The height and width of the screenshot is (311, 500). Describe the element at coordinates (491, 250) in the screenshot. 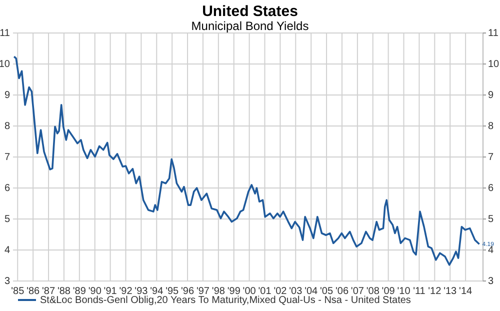

I see `y2-tick-label: 4` at that location.